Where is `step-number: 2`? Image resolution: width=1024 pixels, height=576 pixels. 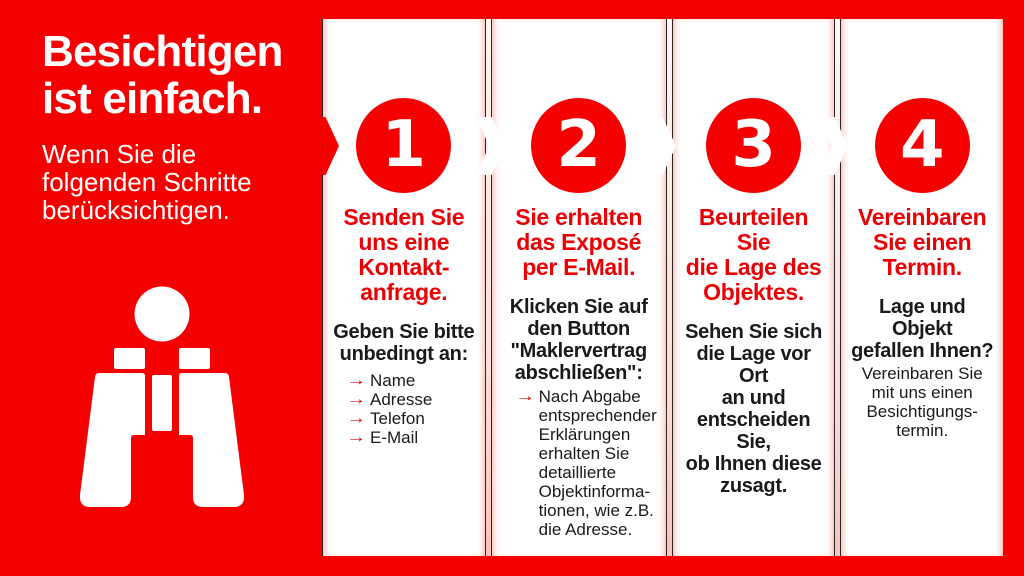
step-number: 2 is located at coordinates (578, 145).